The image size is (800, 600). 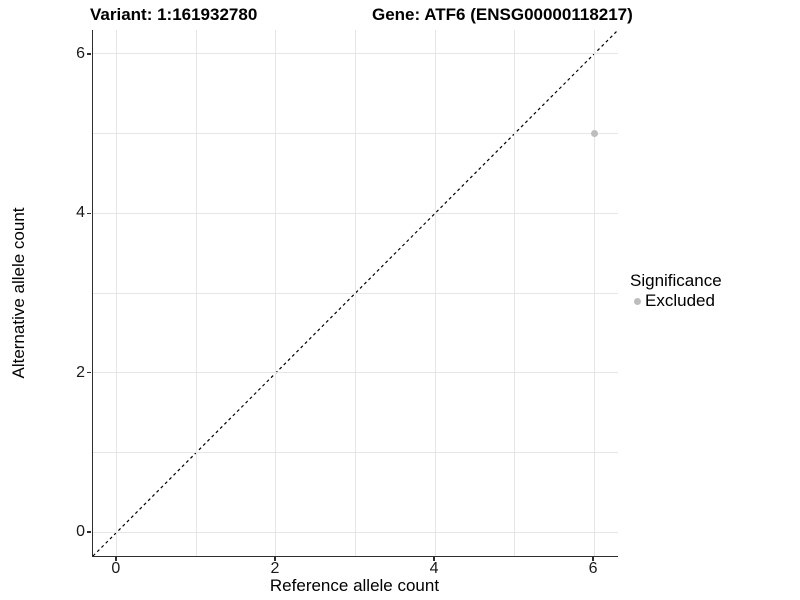 I want to click on legend-item-excluded: Excluded, so click(x=676, y=301).